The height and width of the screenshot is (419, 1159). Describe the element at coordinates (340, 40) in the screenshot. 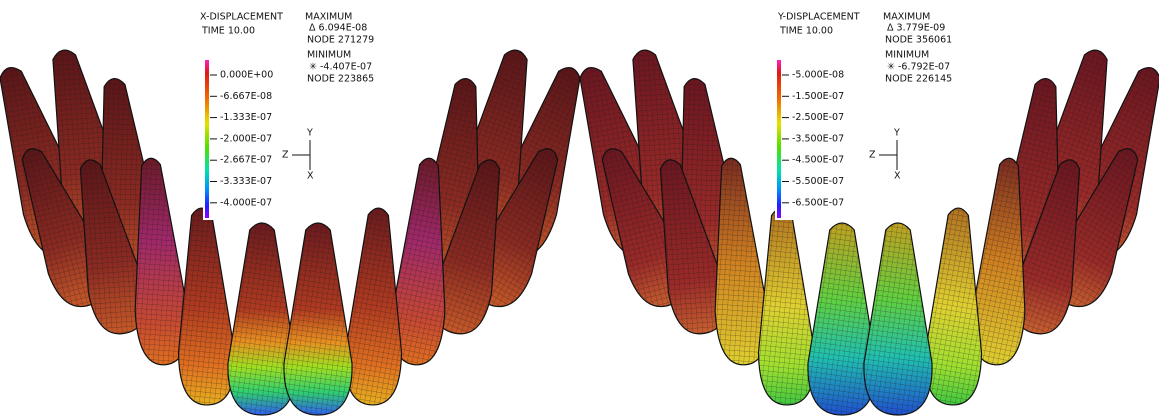

I see `max-node: NODE 271279` at that location.